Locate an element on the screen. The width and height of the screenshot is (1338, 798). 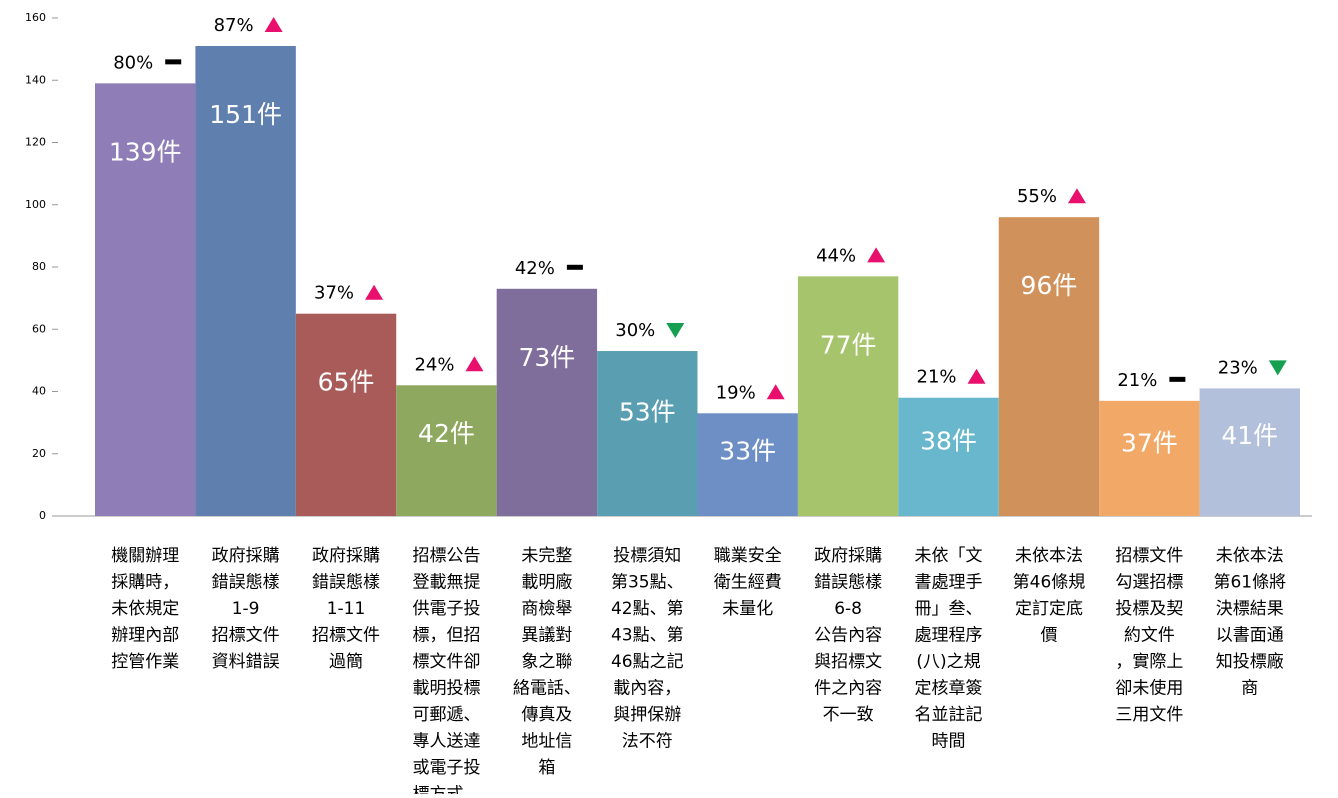
percent-label: 80% is located at coordinates (133, 62).